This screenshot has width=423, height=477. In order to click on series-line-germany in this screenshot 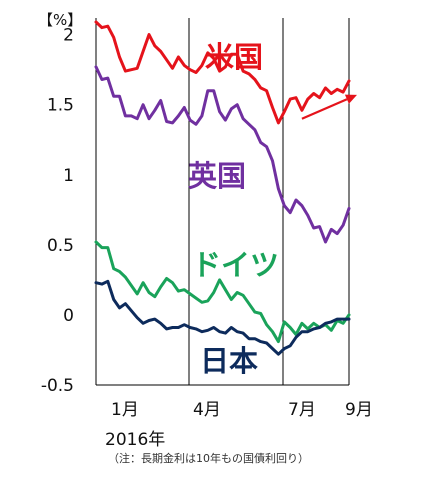, I will do `click(222, 292)`.